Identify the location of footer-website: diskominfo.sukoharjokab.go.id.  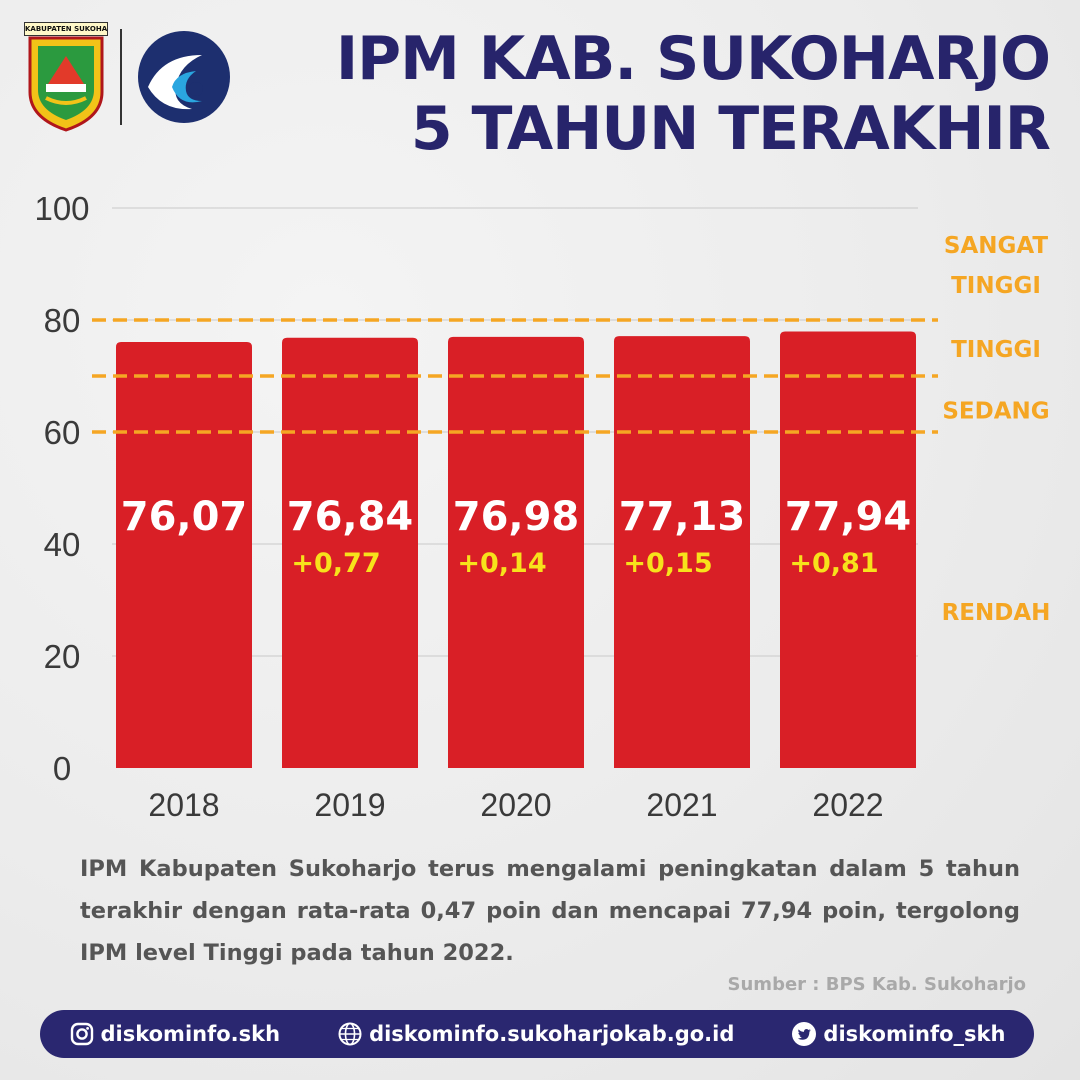
(535, 1034).